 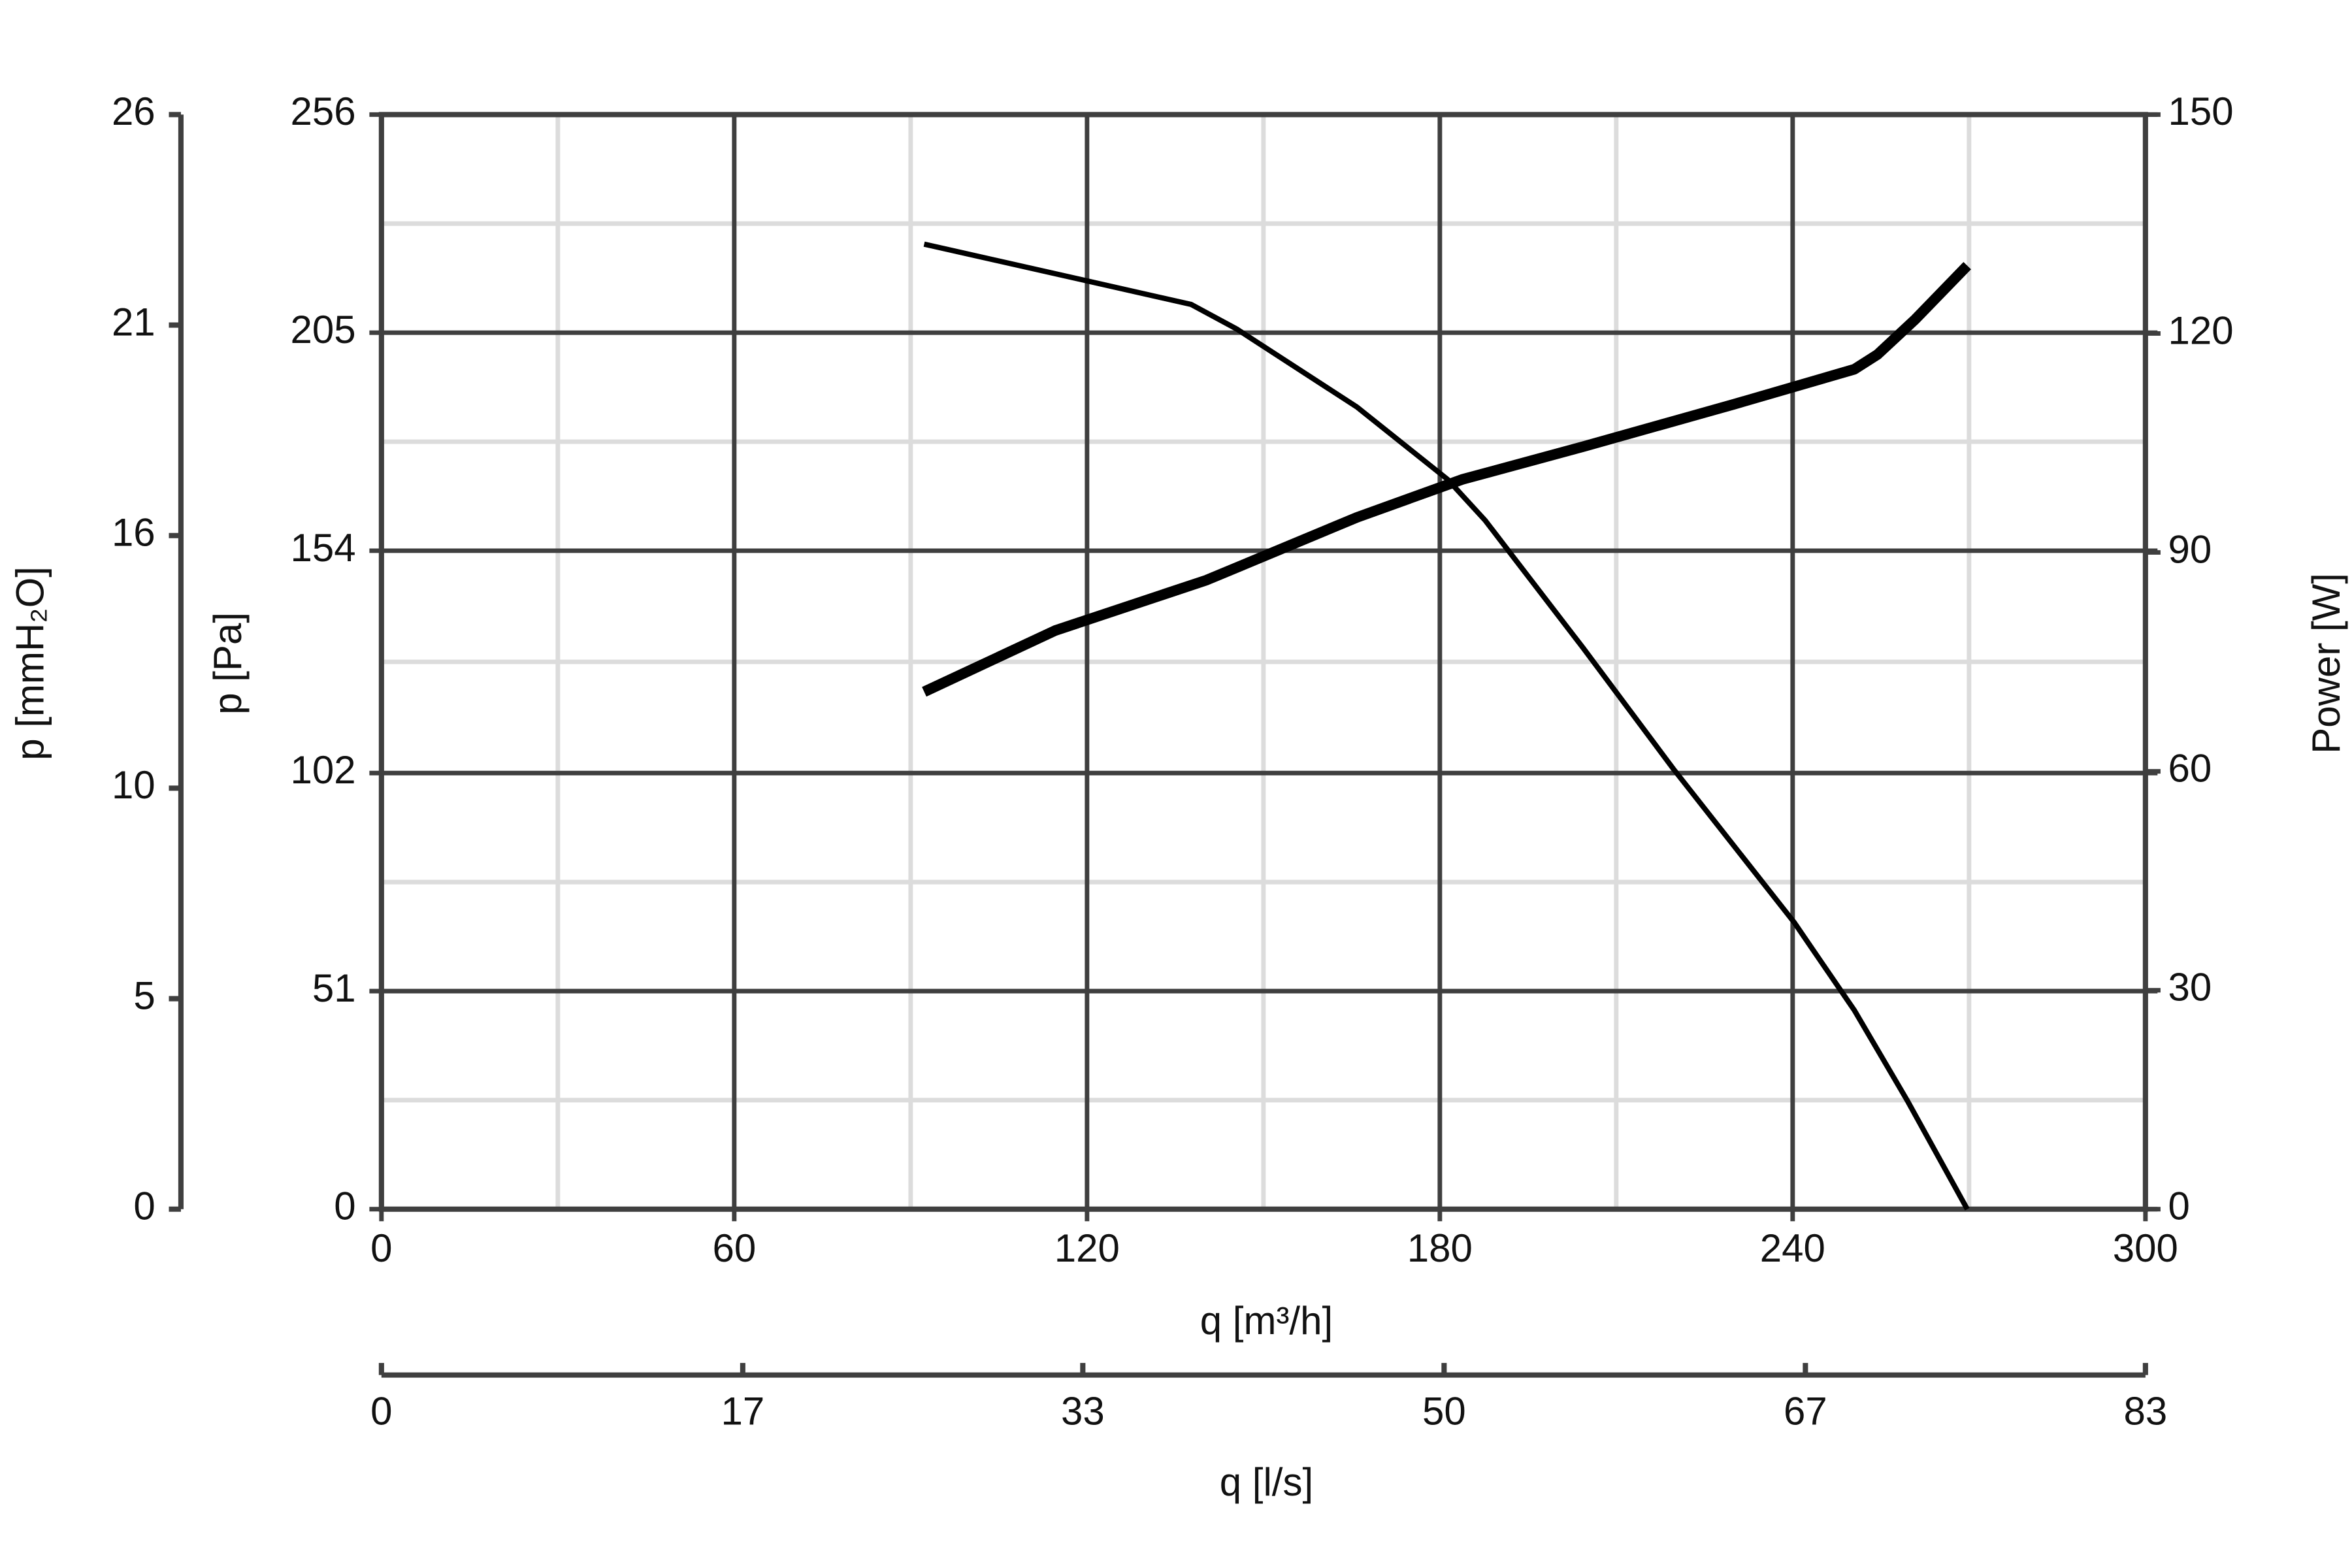 What do you see at coordinates (2145, 1248) in the screenshot?
I see `x-tick-label: 300` at bounding box center [2145, 1248].